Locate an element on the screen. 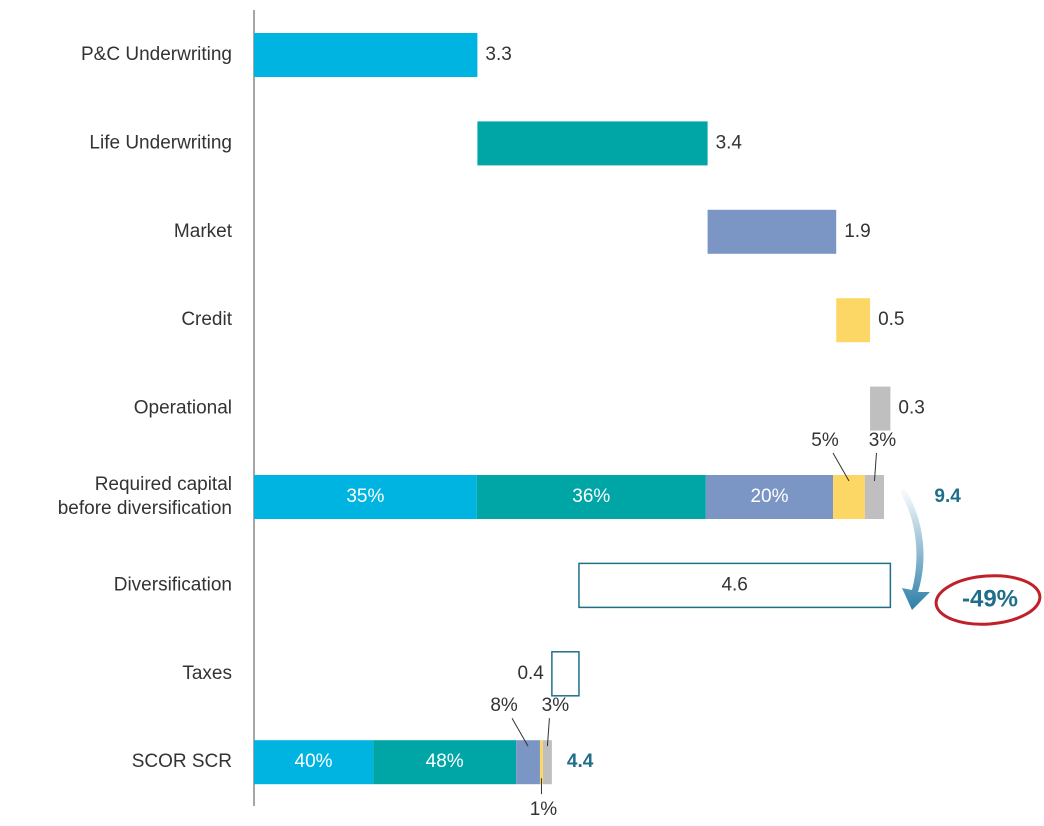  arrow is located at coordinates (915, 548).